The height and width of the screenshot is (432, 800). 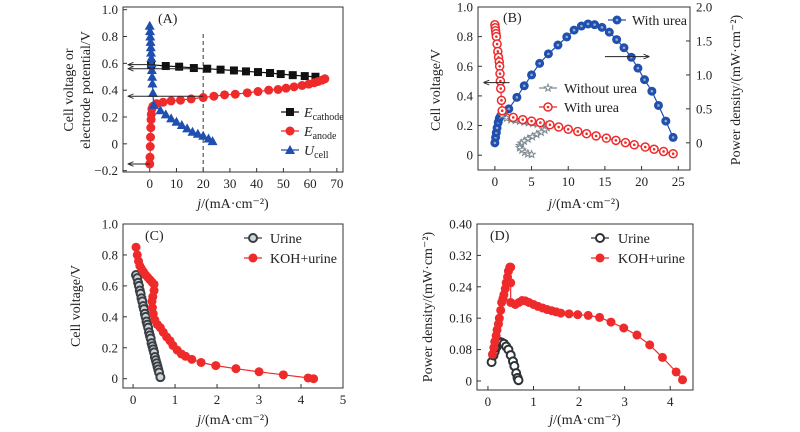 I want to click on series-line, so click(x=587, y=323).